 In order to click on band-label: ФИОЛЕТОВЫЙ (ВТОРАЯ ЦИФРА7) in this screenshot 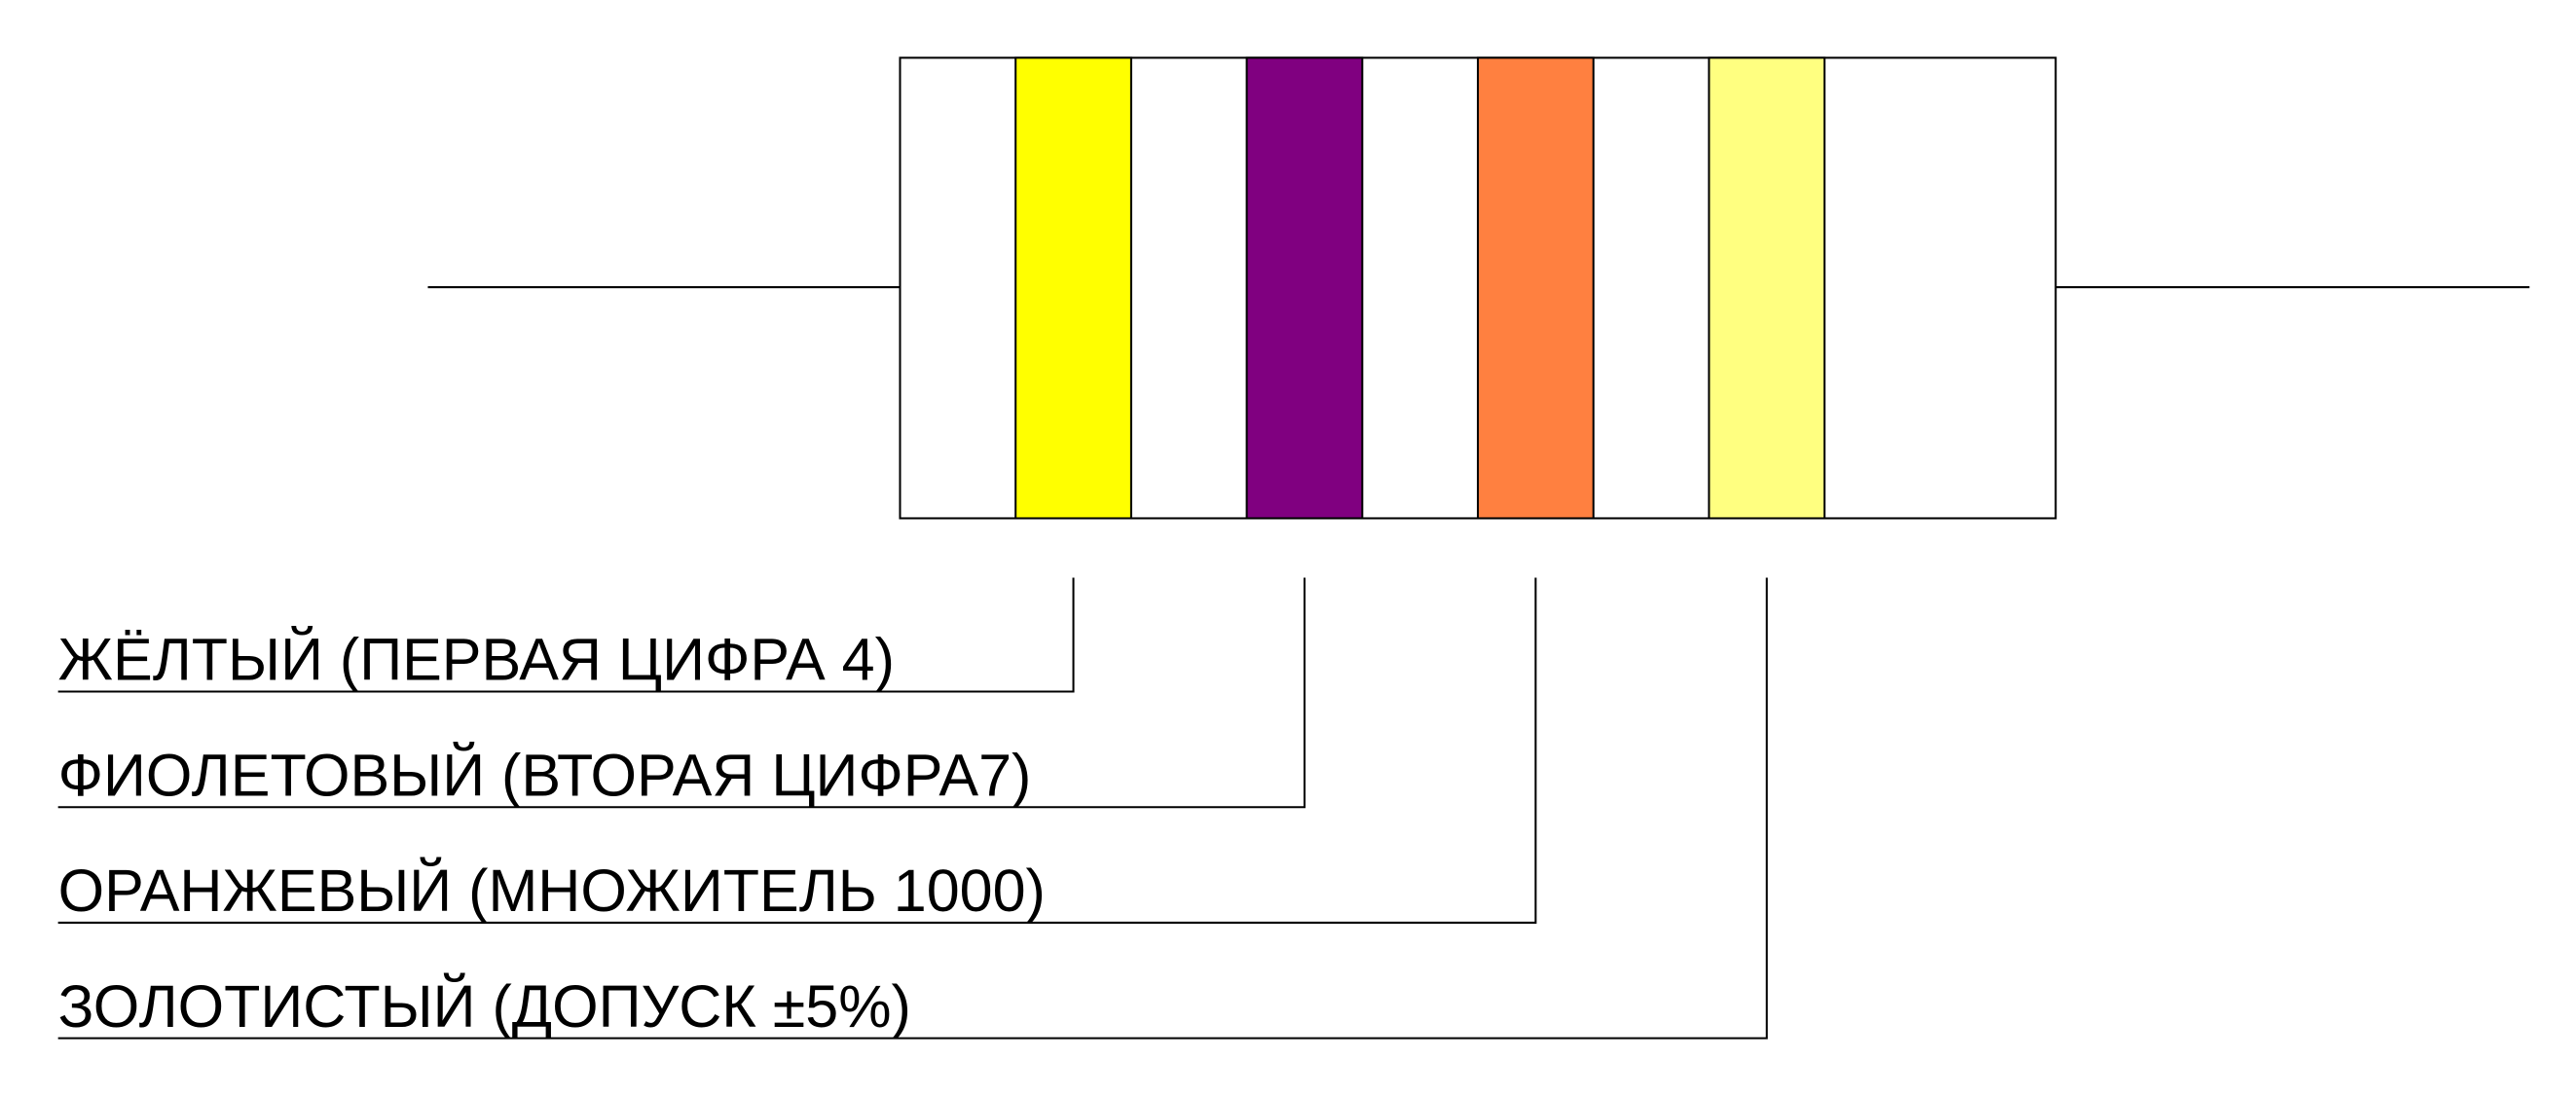, I will do `click(545, 774)`.